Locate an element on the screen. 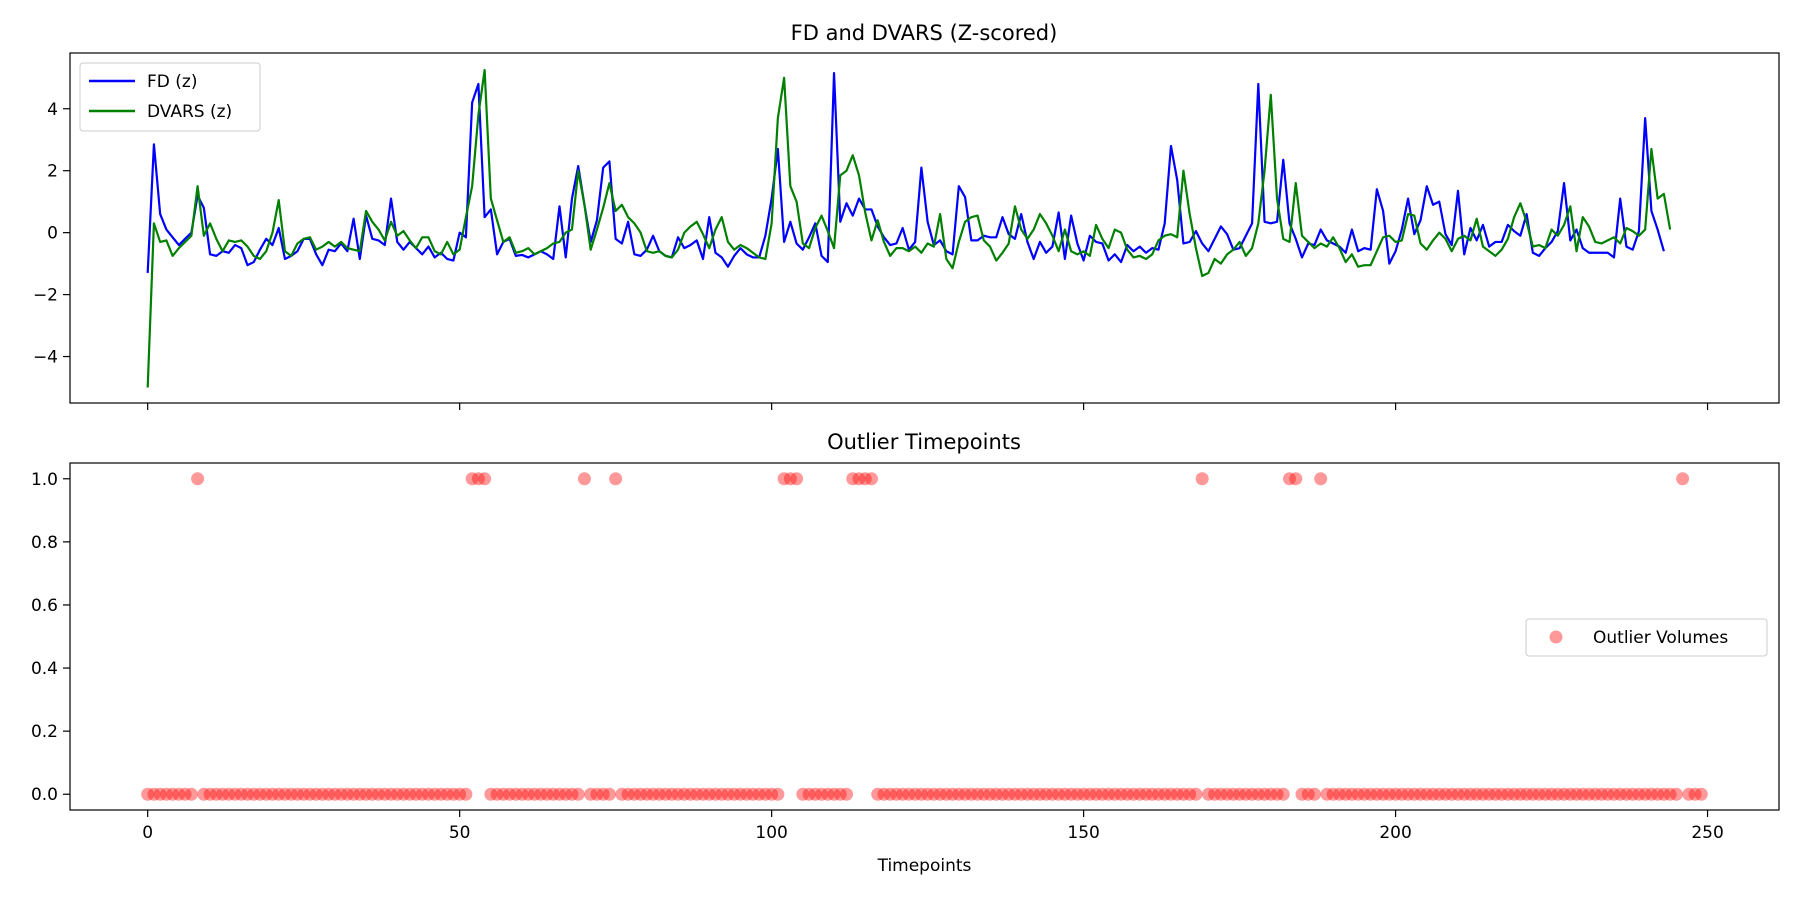  top-y-tick-label: 0 is located at coordinates (52, 234).